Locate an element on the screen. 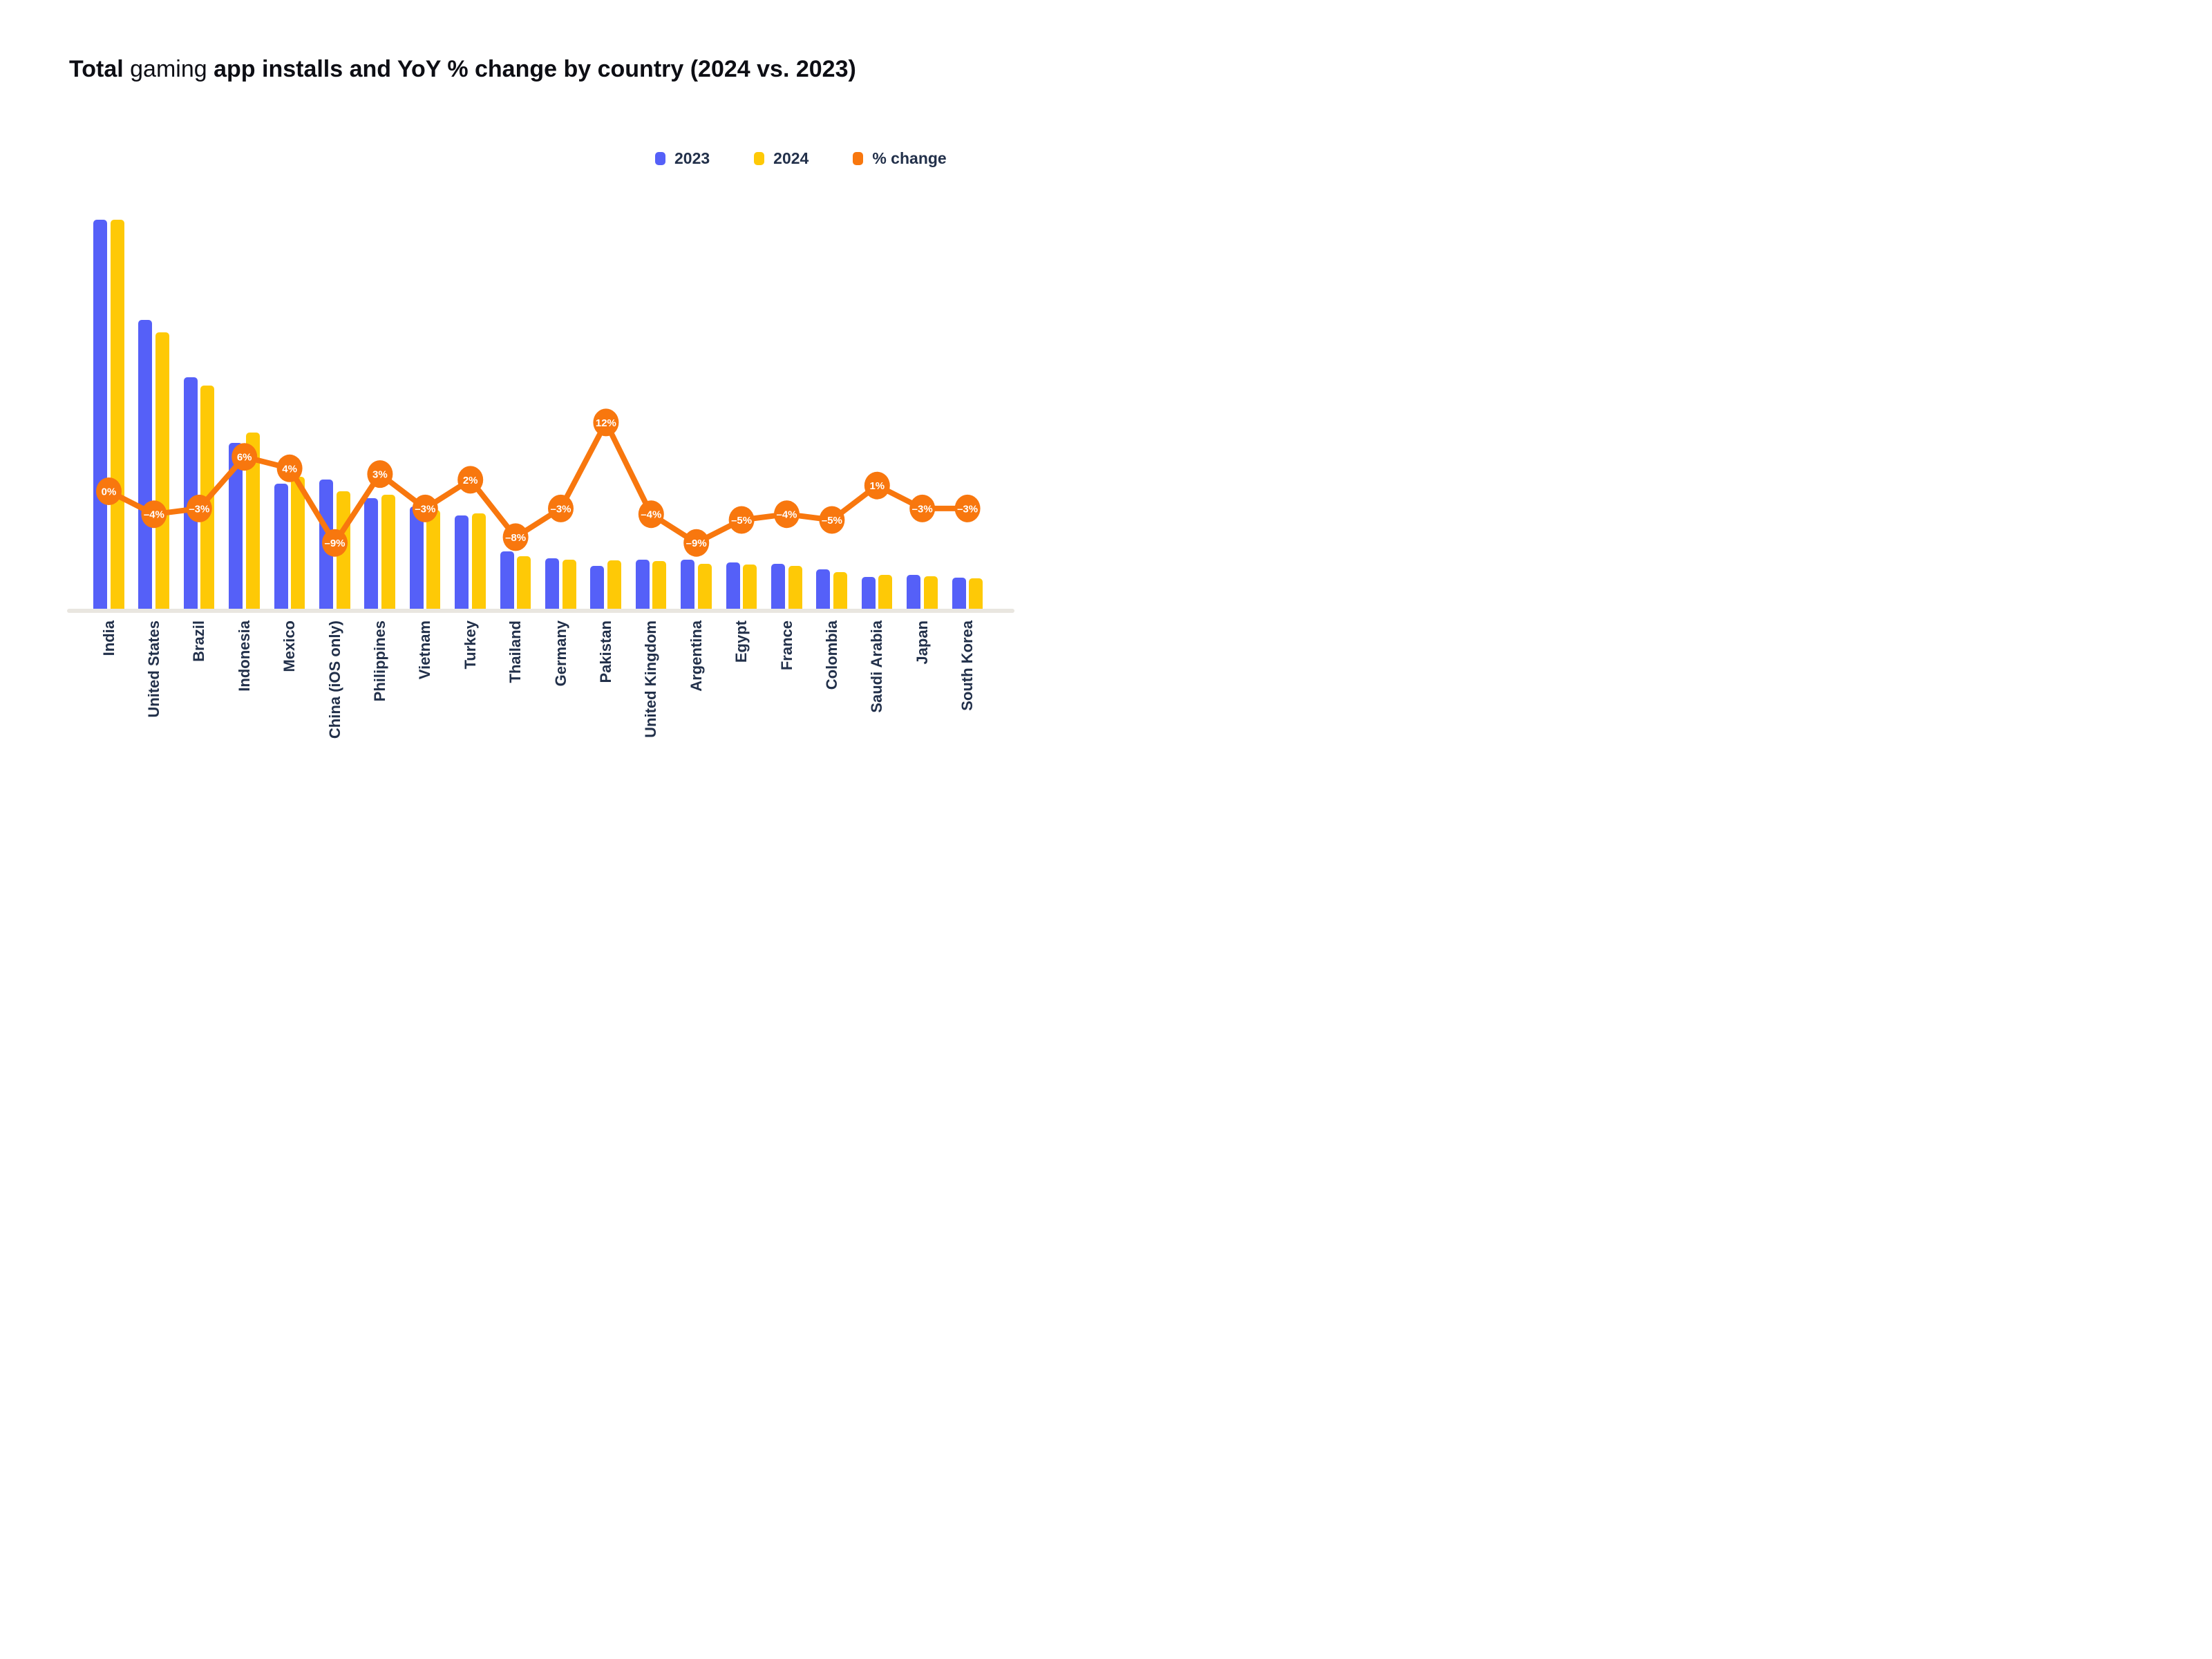 The image size is (2212, 1659). title-part-bold: Total is located at coordinates (100, 69).